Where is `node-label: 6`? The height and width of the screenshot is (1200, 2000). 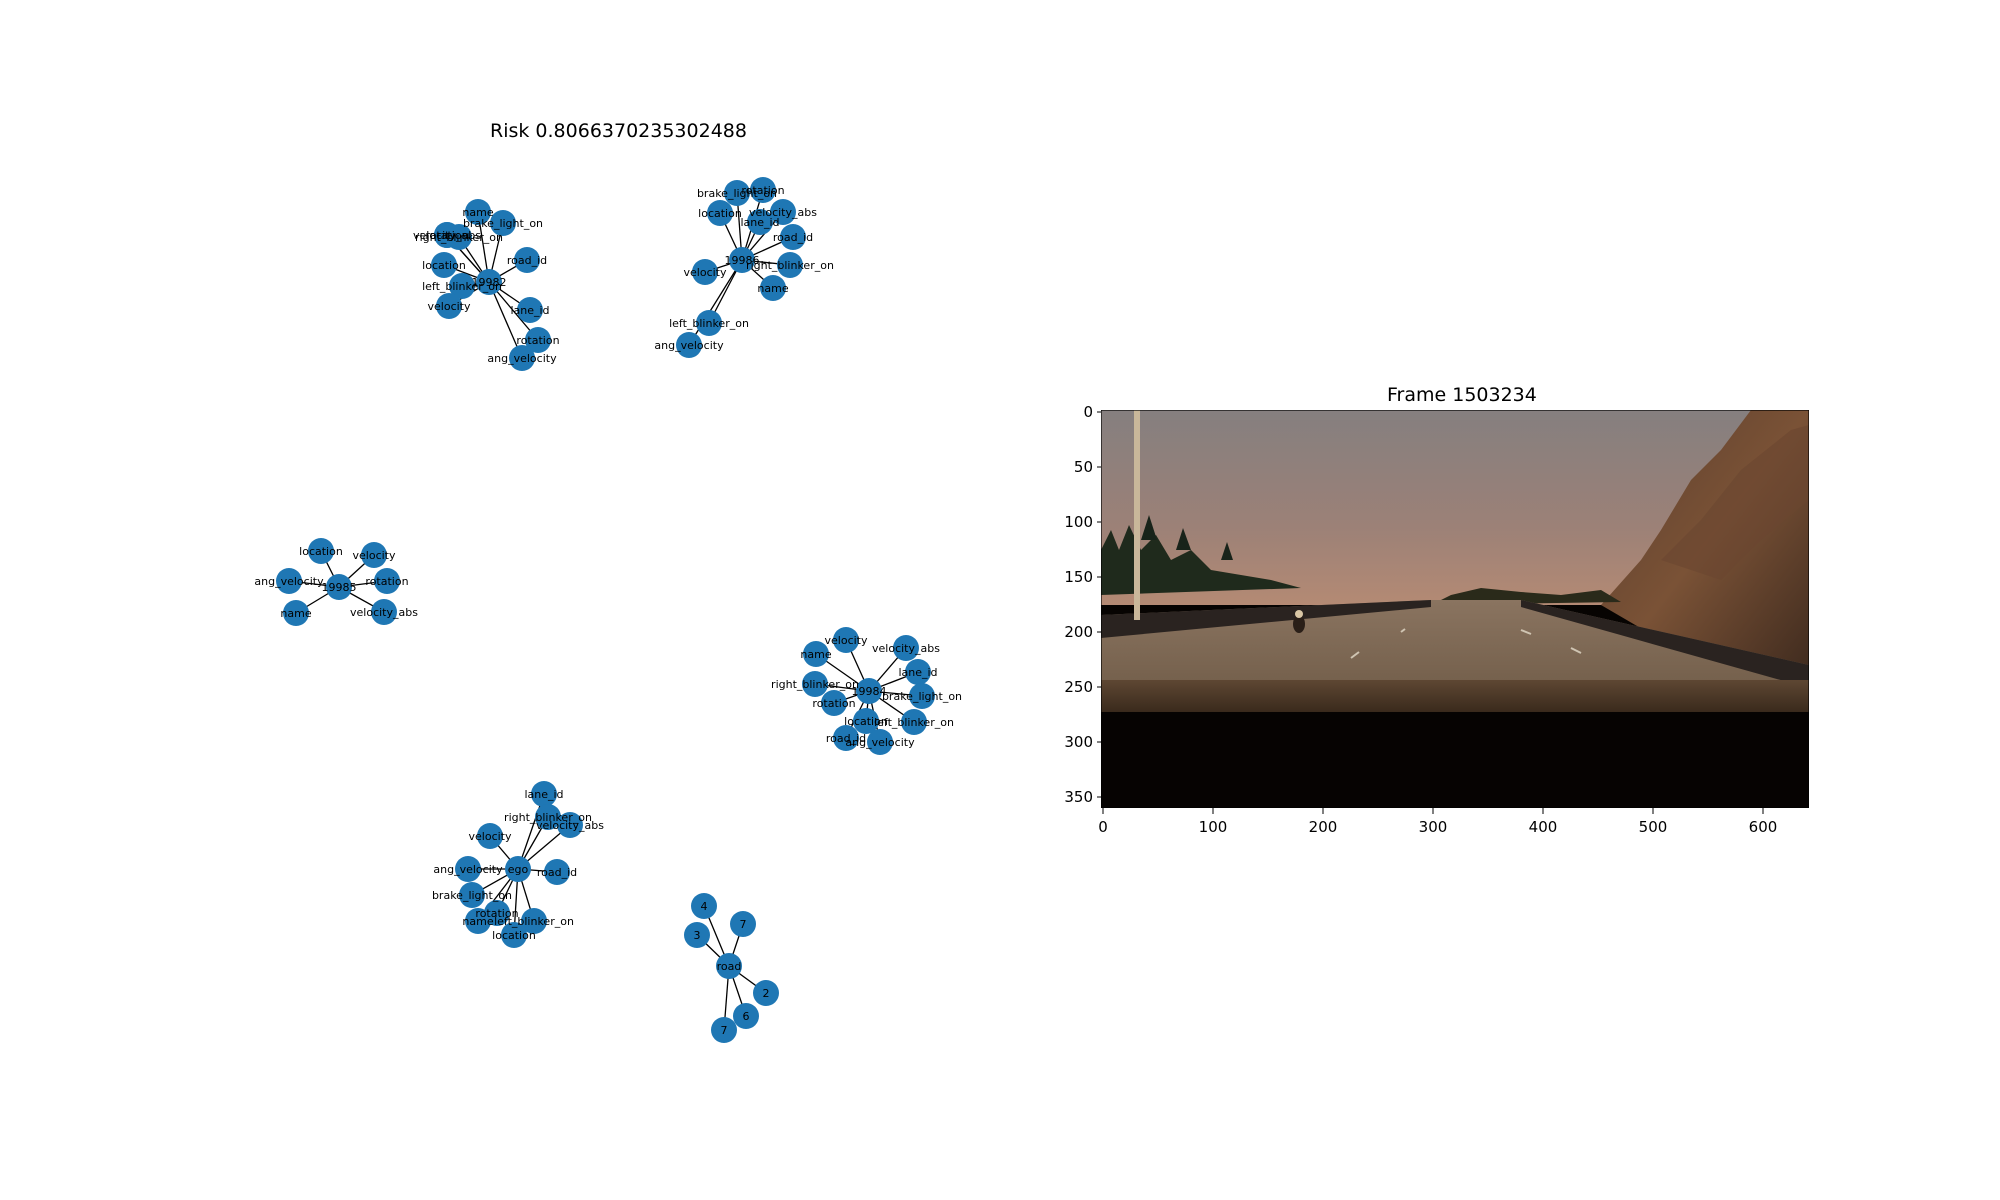 node-label: 6 is located at coordinates (746, 1016).